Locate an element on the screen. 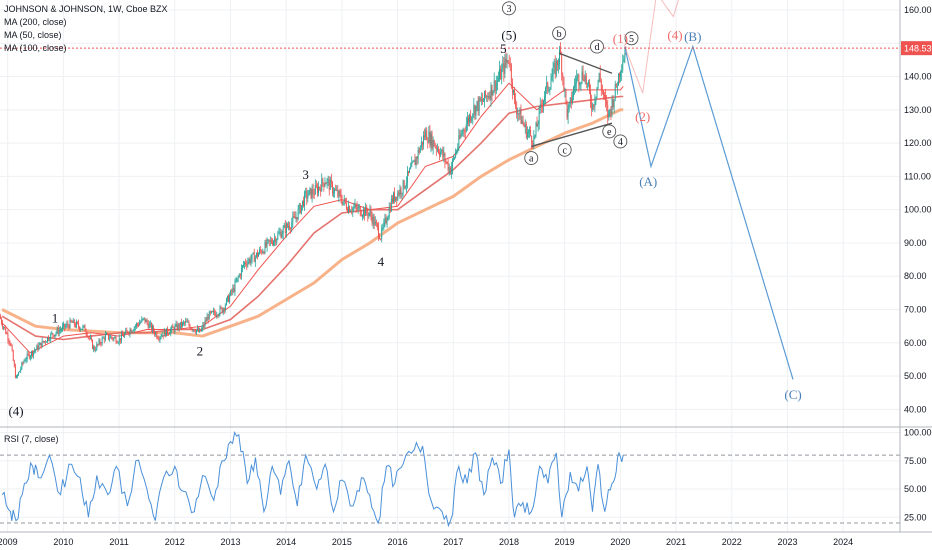  rsi-tick-label: 25.00 is located at coordinates (915, 517).